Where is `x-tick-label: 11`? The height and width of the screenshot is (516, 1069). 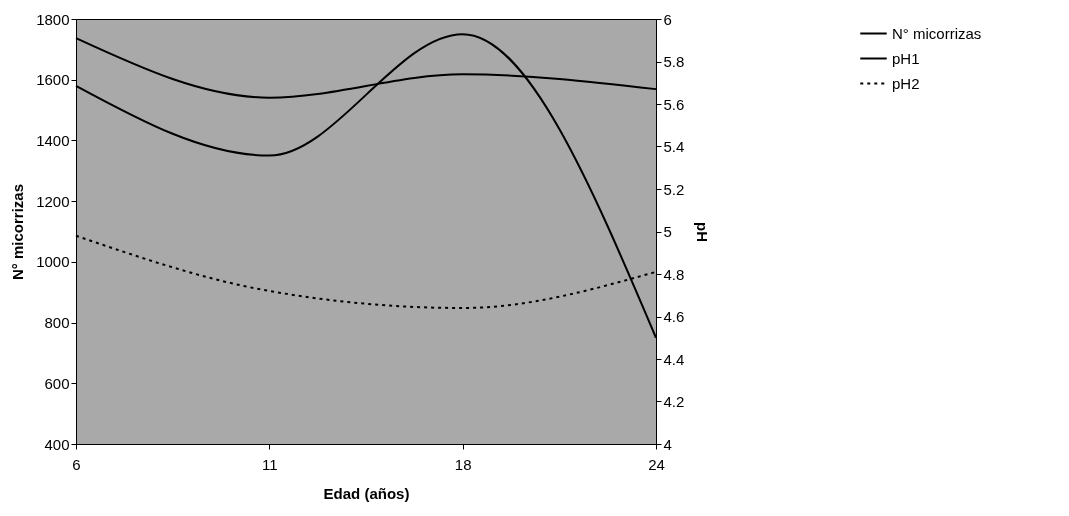 x-tick-label: 11 is located at coordinates (270, 464).